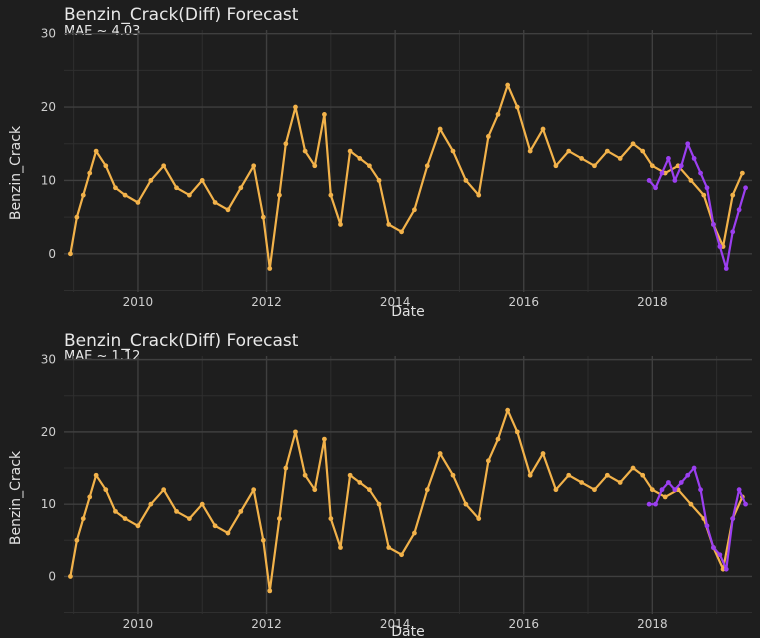  Describe the element at coordinates (181, 15) in the screenshot. I see `chart-1-title: Benzin_Crack(Diff) Forecast` at that location.